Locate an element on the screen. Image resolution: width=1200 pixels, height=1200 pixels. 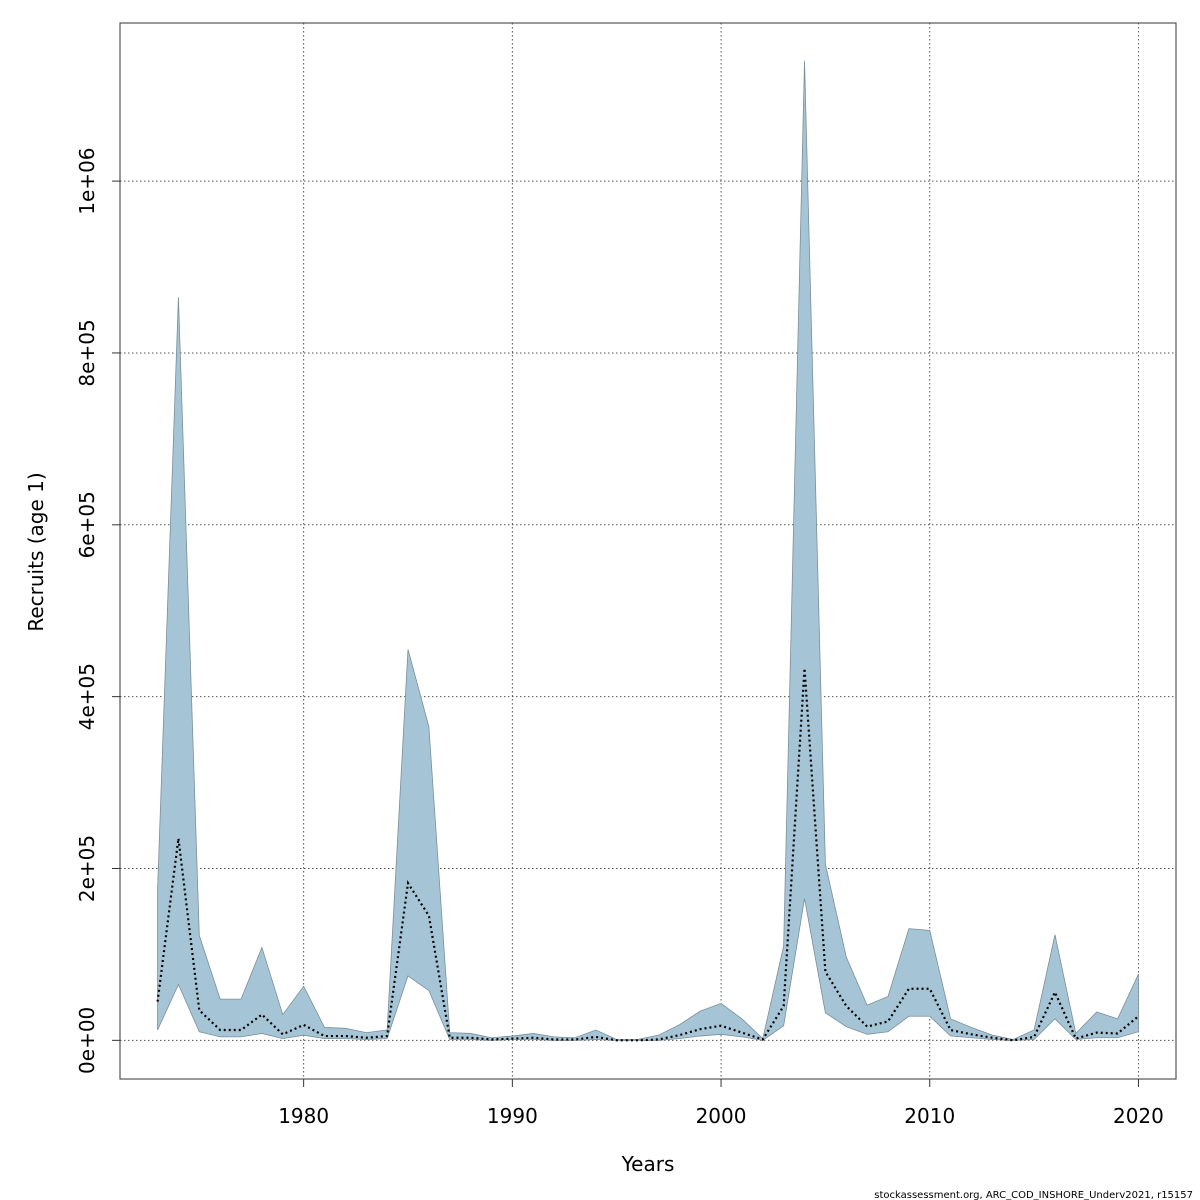
y-axis-title: Recruits (age 1) is located at coordinates (36, 551).